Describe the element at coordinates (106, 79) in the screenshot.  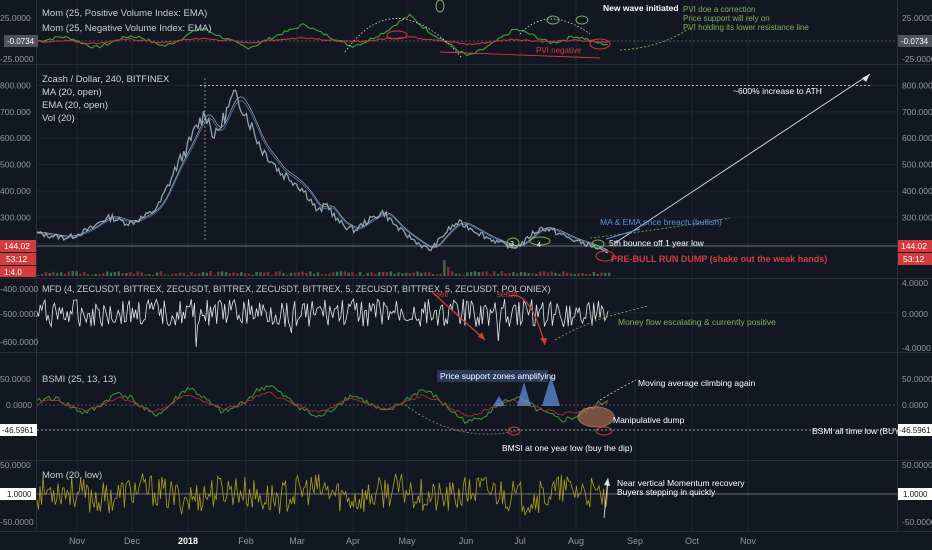
I see `price-title: Zcash / Dollar, 240, BITFINEX` at that location.